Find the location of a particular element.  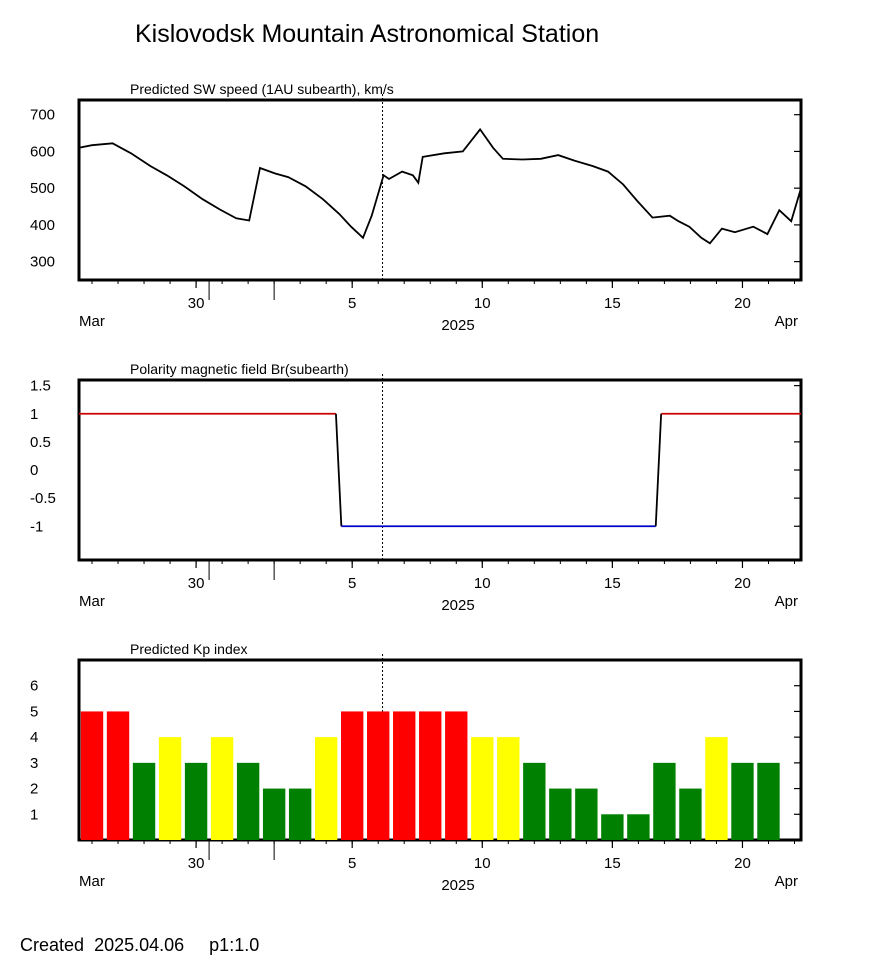

created-label: Created is located at coordinates (52, 945).